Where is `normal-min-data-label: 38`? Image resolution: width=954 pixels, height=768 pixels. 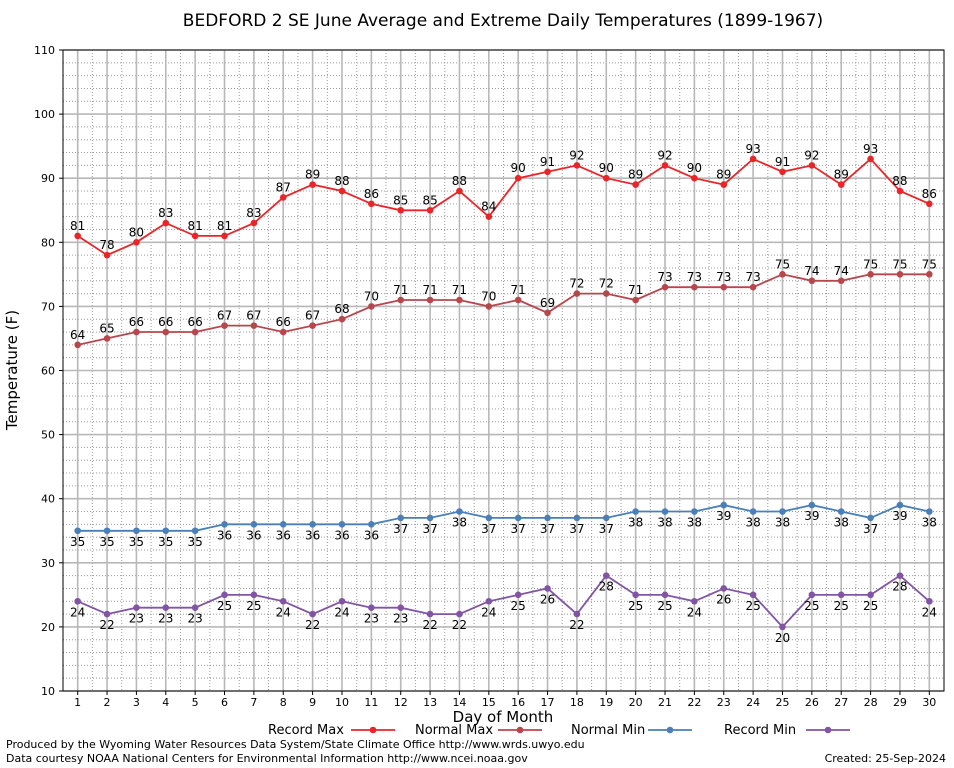
normal-min-data-label: 38 is located at coordinates (929, 523).